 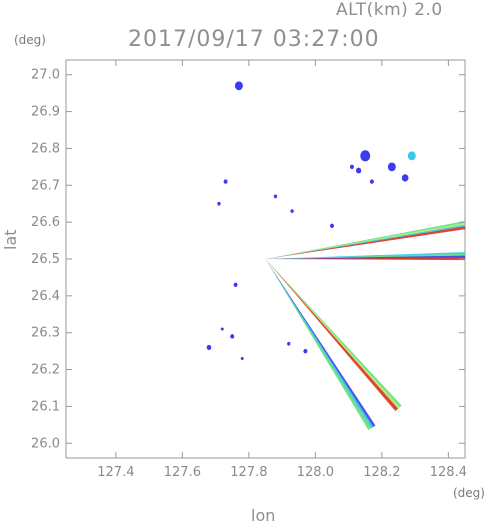 What do you see at coordinates (182, 472) in the screenshot?
I see `x-tick-label: 127.6` at bounding box center [182, 472].